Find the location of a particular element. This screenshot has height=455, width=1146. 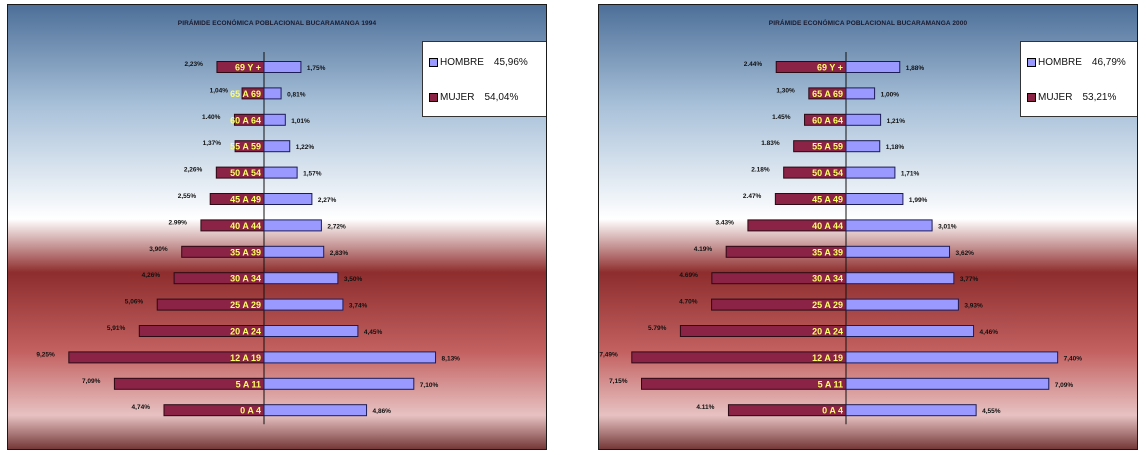

legend-item-hombre: HOMBRE 46,79% is located at coordinates (1076, 62).